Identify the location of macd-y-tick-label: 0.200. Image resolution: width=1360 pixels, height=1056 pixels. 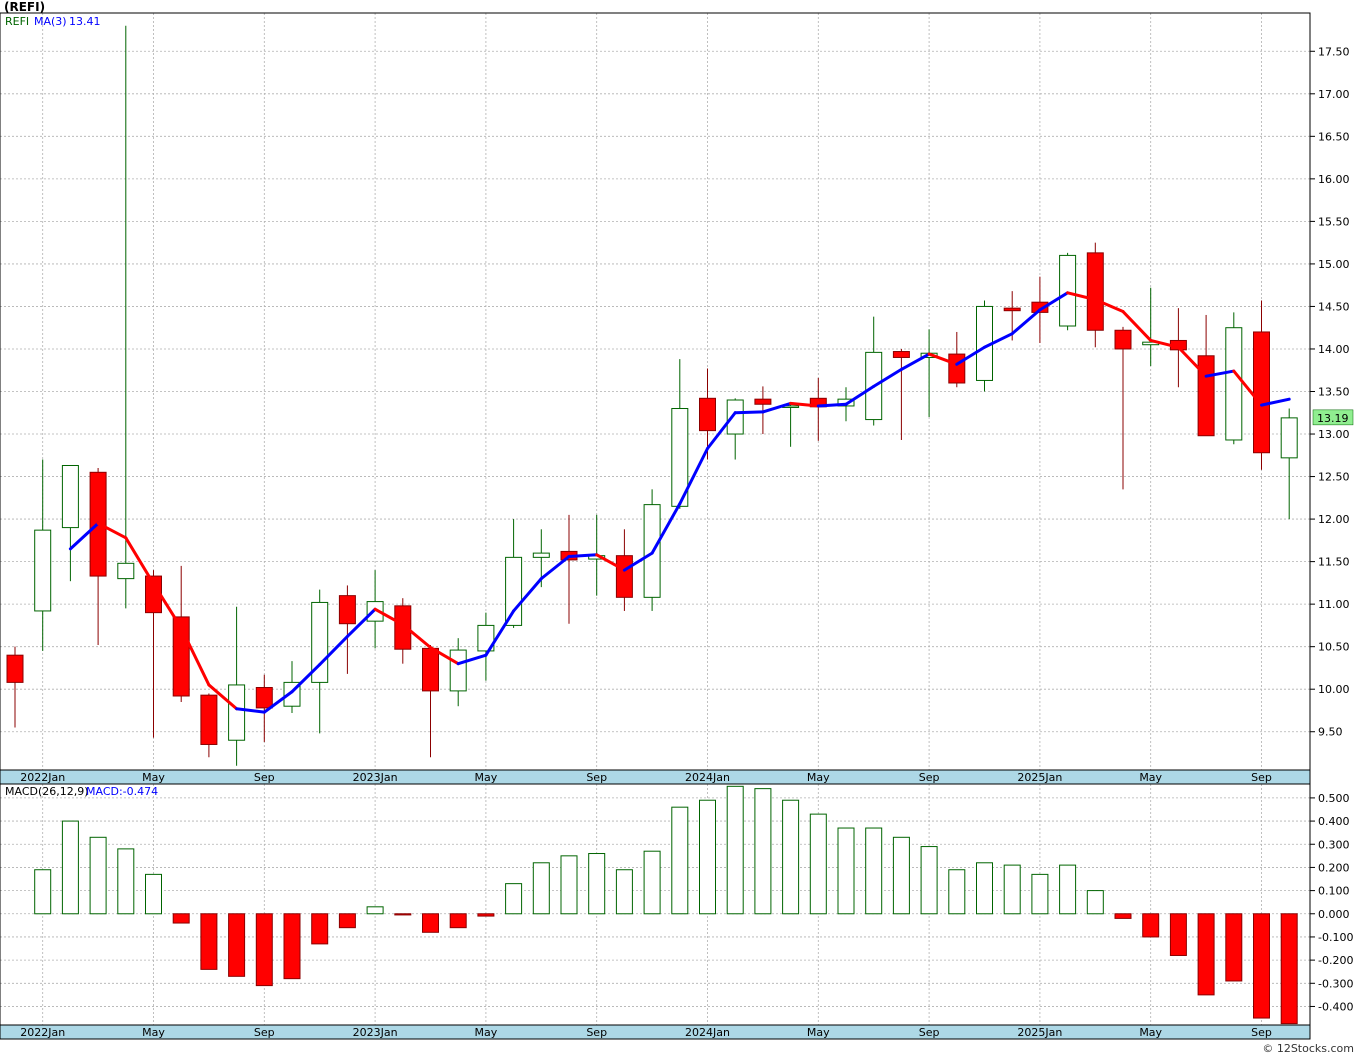
(1334, 867).